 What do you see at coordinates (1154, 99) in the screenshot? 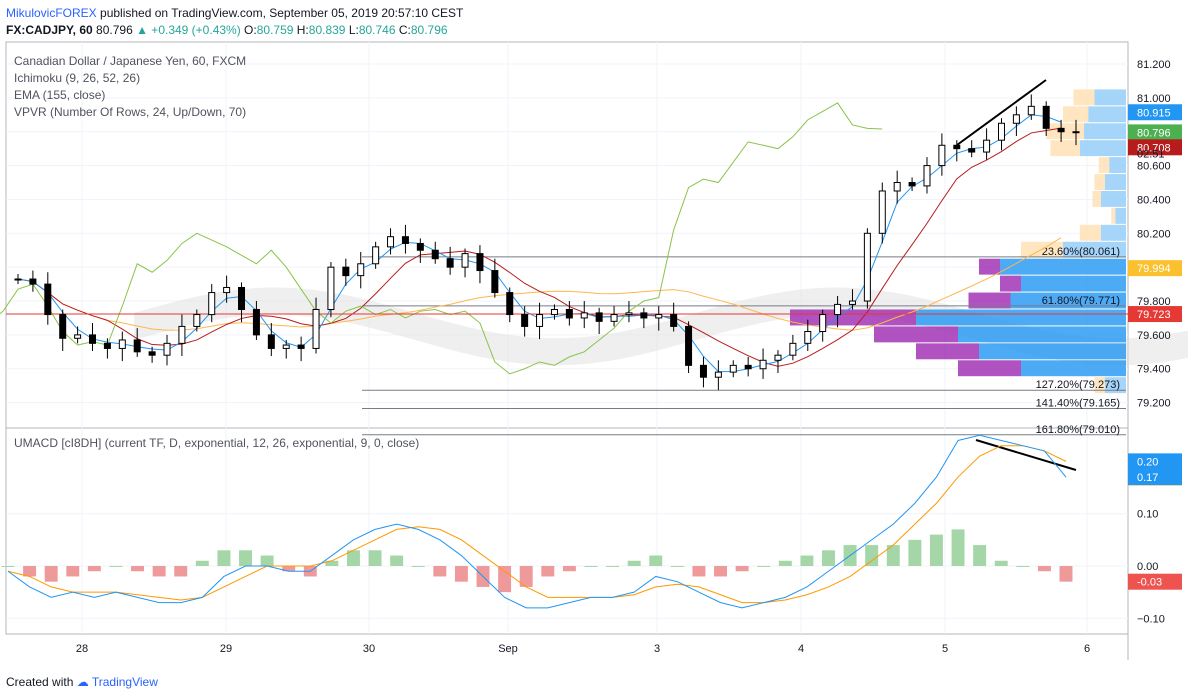
I see `price-tick-label: 81.000` at bounding box center [1154, 99].